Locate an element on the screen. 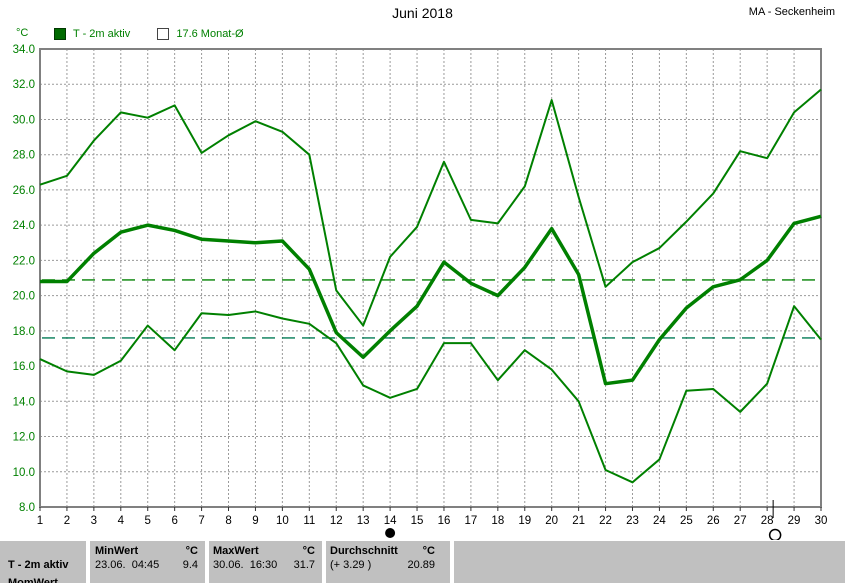 This screenshot has width=845, height=583. x-tick-label: 28 is located at coordinates (767, 521).